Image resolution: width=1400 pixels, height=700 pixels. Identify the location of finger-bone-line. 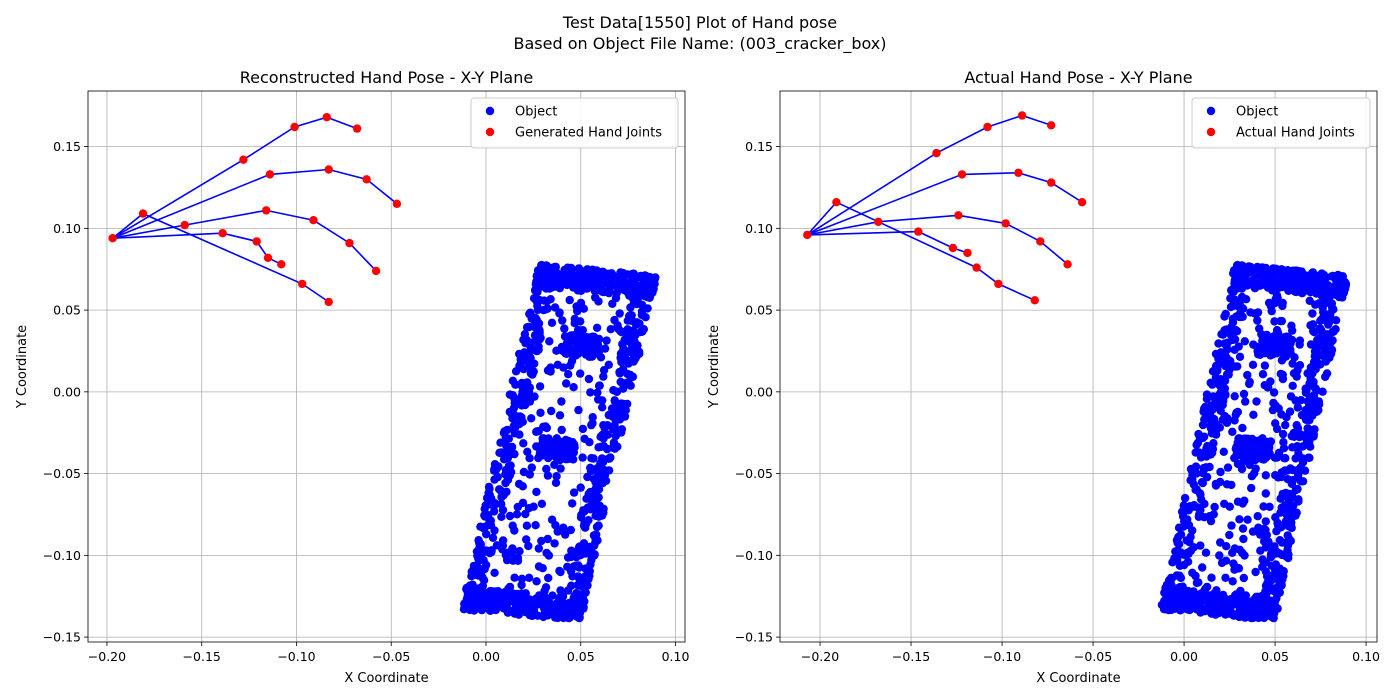
(255, 203).